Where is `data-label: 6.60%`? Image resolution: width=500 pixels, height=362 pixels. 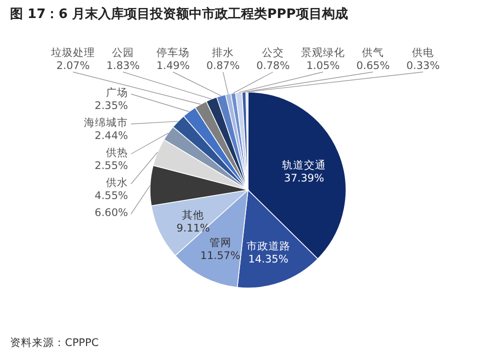
data-label: 6.60% is located at coordinates (111, 213).